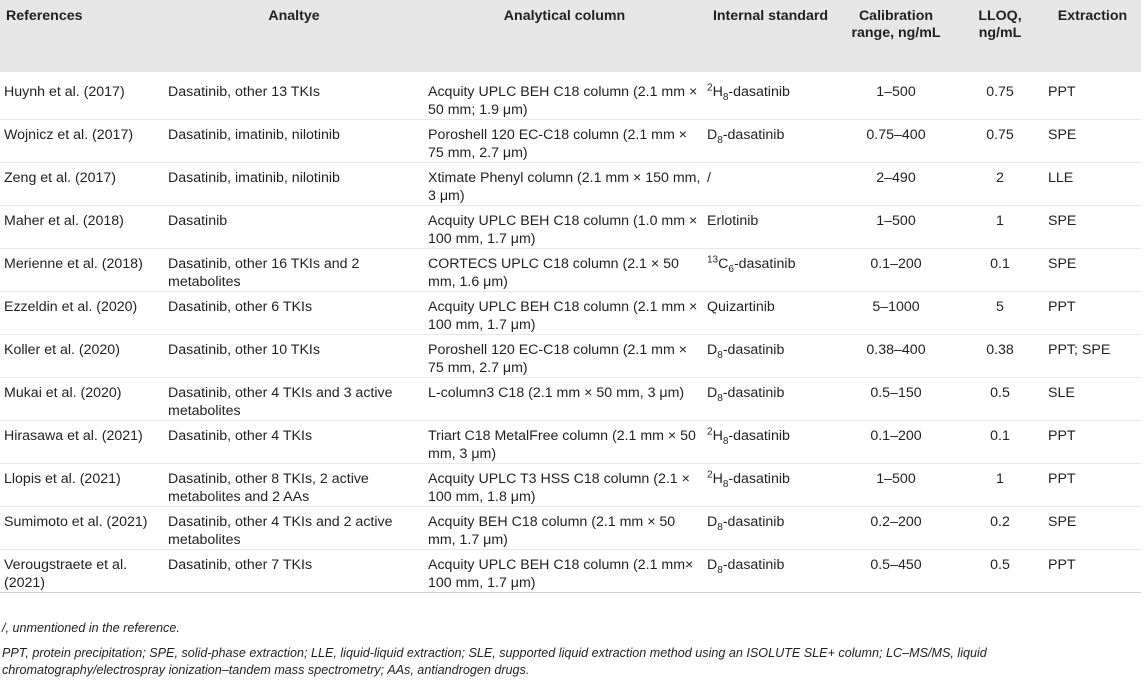 Image resolution: width=1145 pixels, height=687 pixels. Describe the element at coordinates (770, 313) in the screenshot. I see `cell-internal-standard: Quizartinib` at that location.